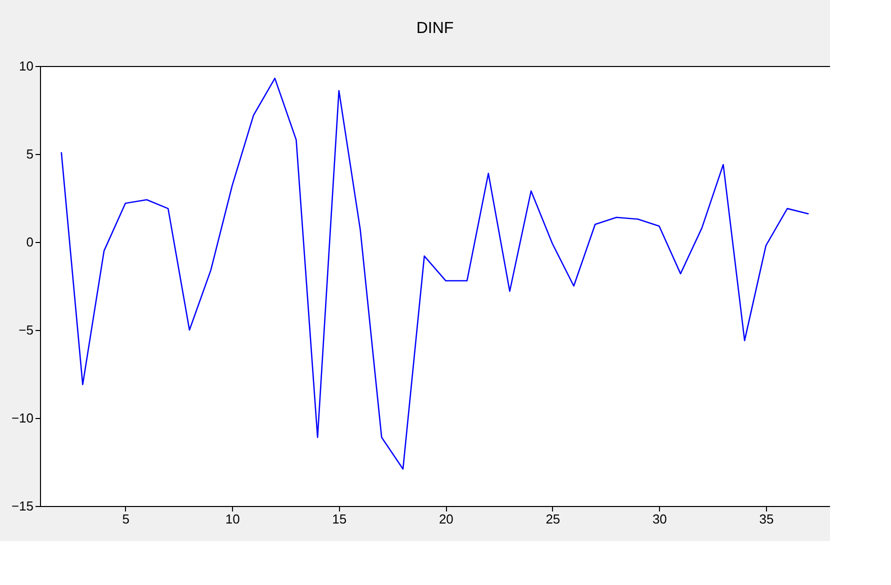 The image size is (891, 585). I want to click on y-tick-label: 5, so click(30, 154).